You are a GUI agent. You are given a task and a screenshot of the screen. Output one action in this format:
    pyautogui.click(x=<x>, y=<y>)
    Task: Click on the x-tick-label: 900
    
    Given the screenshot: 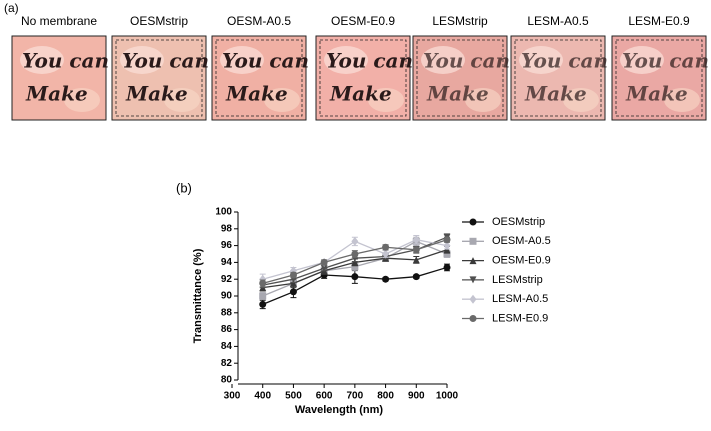 What is the action you would take?
    pyautogui.click(x=416, y=396)
    